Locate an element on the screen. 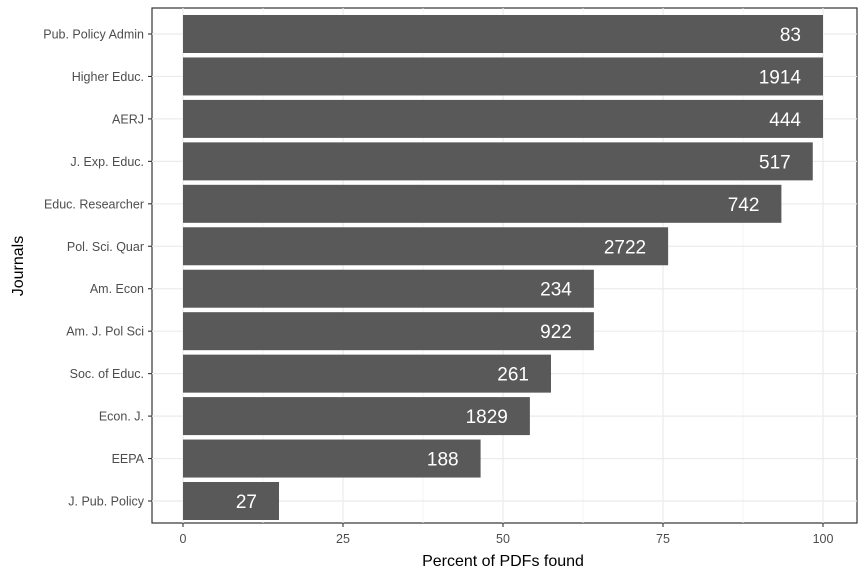 This screenshot has width=864, height=576. x-axis: 0 25 50 75 100 is located at coordinates (507, 534).